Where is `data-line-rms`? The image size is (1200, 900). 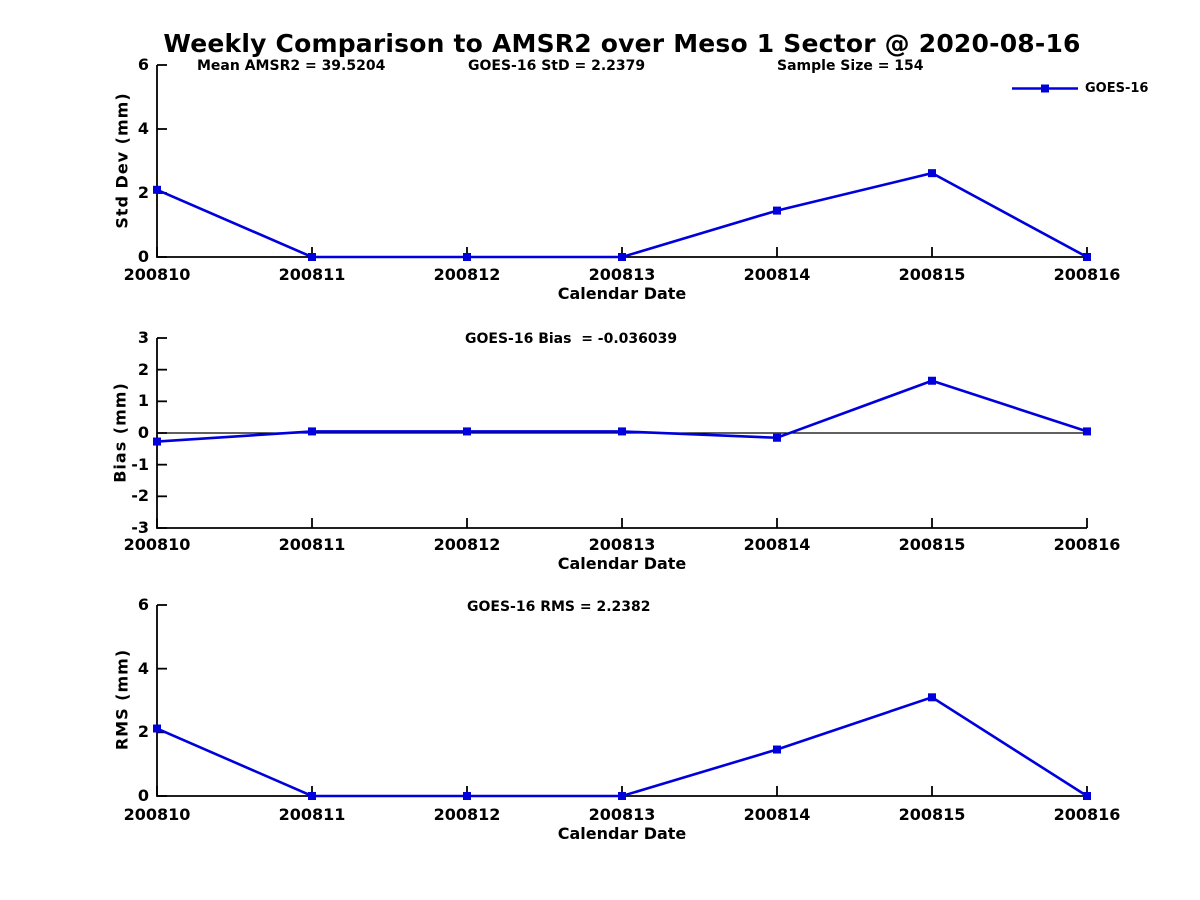
data-line-rms is located at coordinates (622, 746).